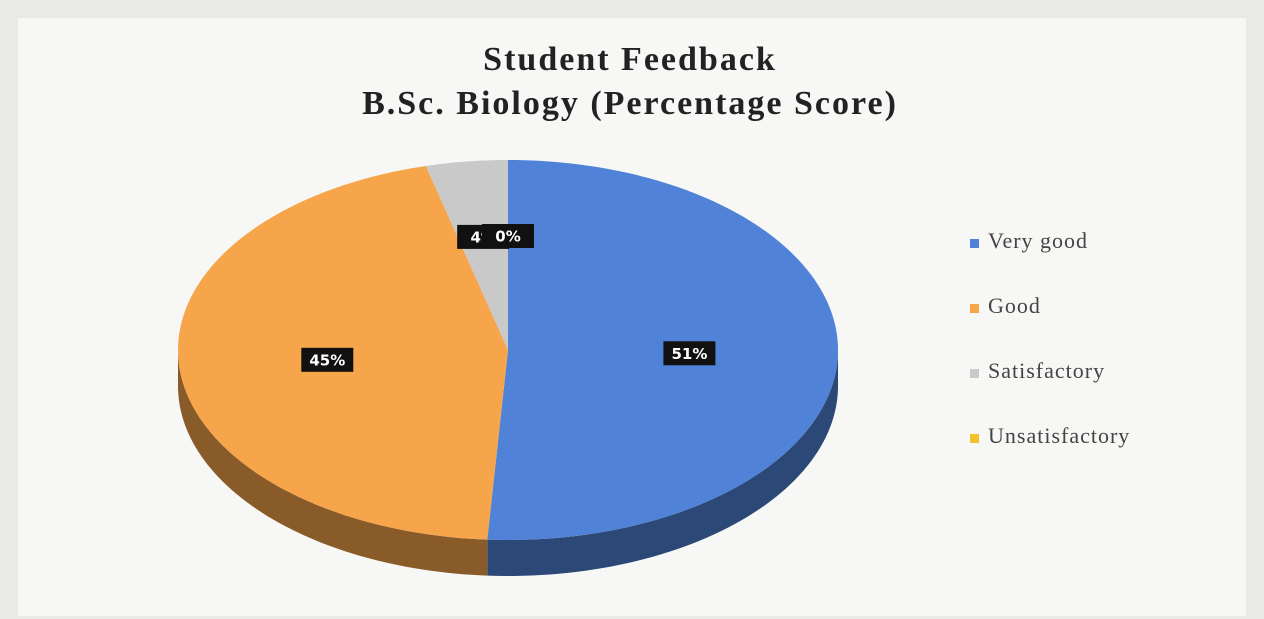  Describe the element at coordinates (1046, 370) in the screenshot. I see `legend-label: Satisfactory` at that location.